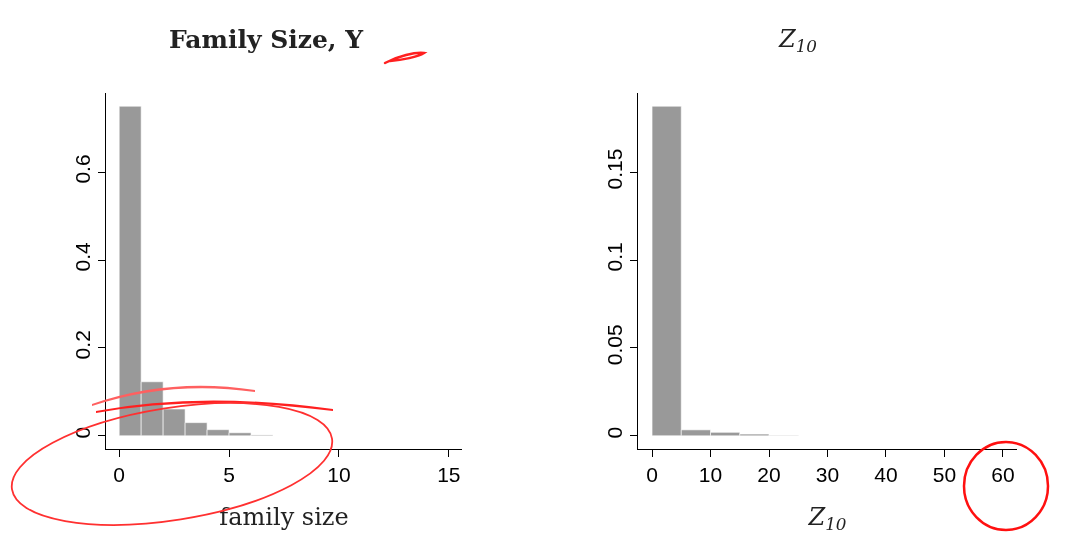 The image size is (1065, 549). What do you see at coordinates (82, 256) in the screenshot?
I see `y-tick-label: 0.4` at bounding box center [82, 256].